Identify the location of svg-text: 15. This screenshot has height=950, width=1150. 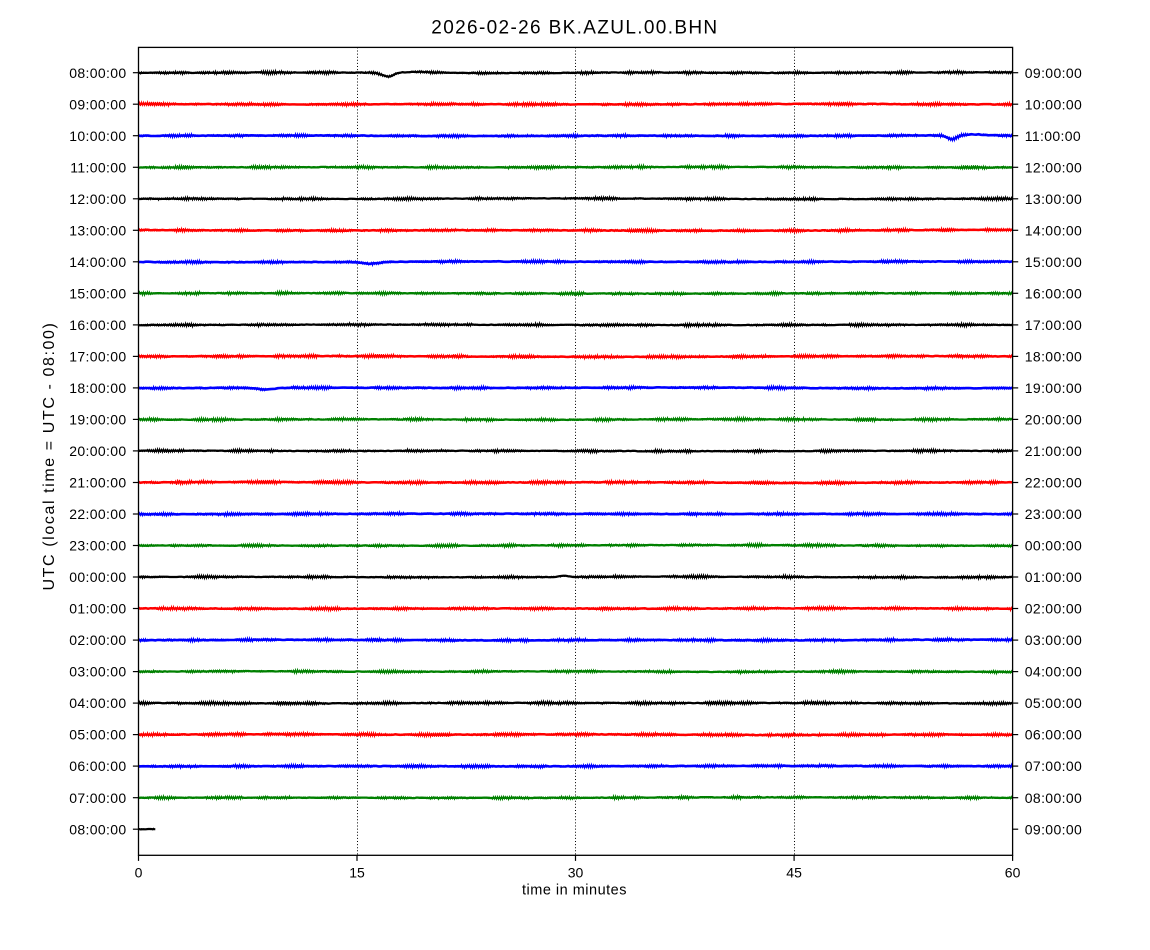
(357, 873).